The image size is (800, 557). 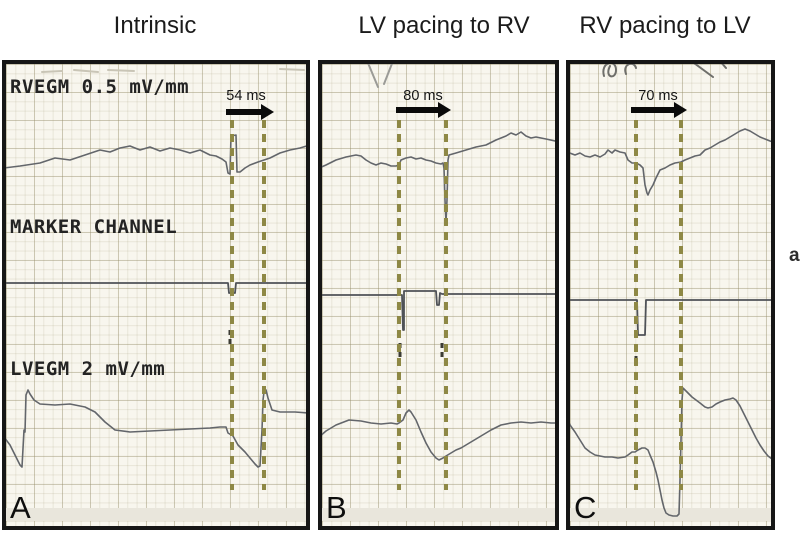 I want to click on interval-label-c: 70 ms, so click(x=658, y=96).